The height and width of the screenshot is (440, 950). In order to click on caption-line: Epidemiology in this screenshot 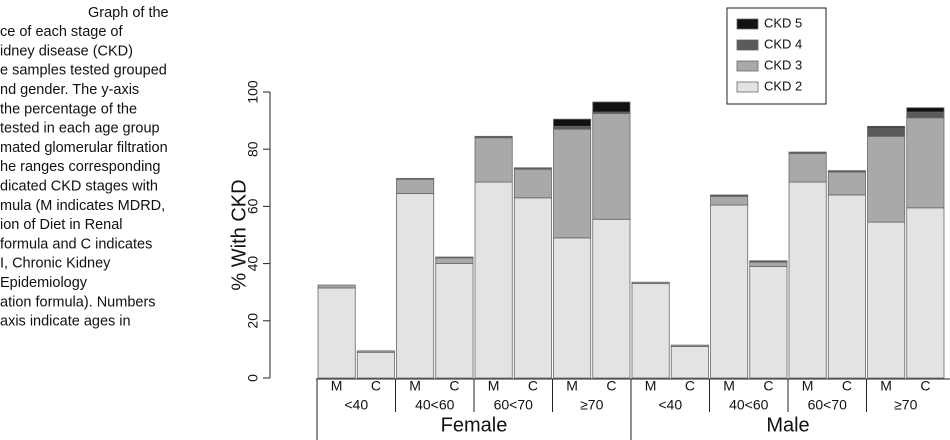, I will do `click(44, 283)`.